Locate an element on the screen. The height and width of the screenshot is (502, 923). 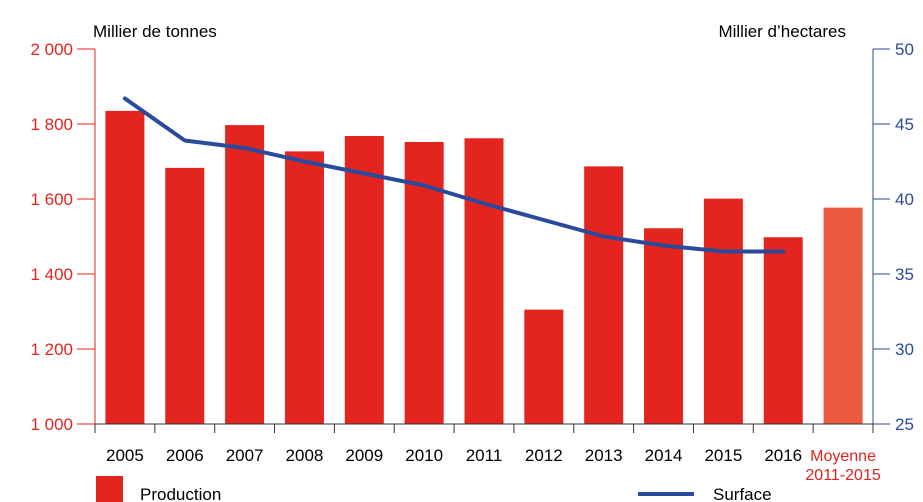
left-axis: 1 000 1 200 1 400 1 600 1 800 2 000 is located at coordinates (63, 237).